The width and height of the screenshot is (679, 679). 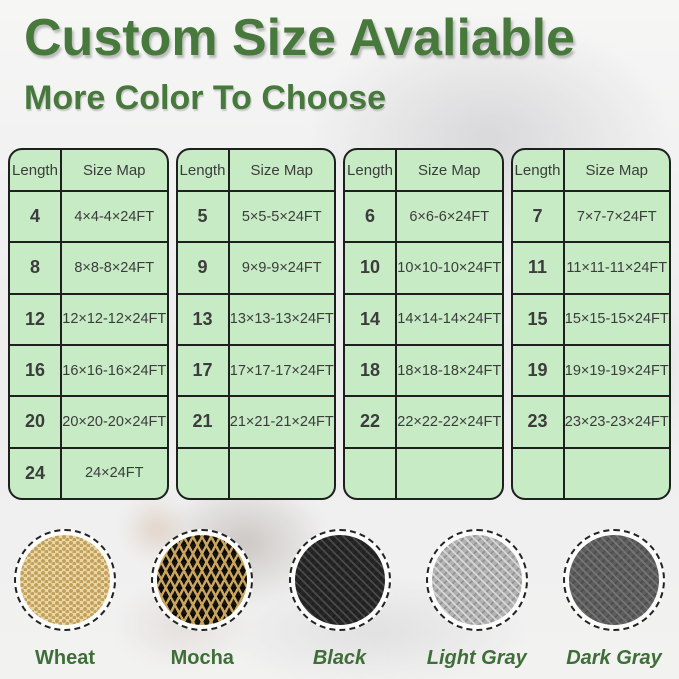 I want to click on swatch-label: Dark Gray, so click(x=614, y=658).